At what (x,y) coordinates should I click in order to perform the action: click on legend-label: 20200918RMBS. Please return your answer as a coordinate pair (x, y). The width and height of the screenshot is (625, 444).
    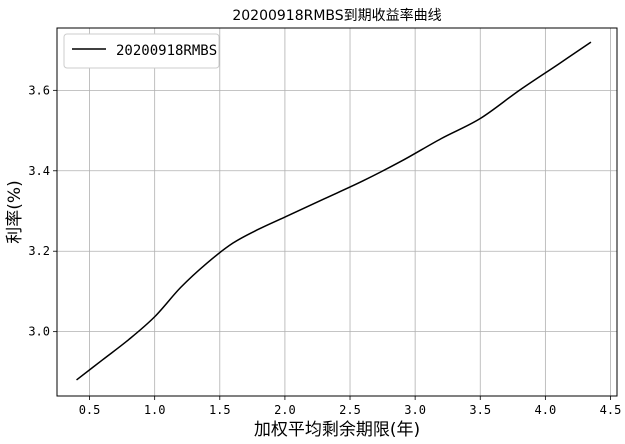
    Looking at the image, I should click on (166, 51).